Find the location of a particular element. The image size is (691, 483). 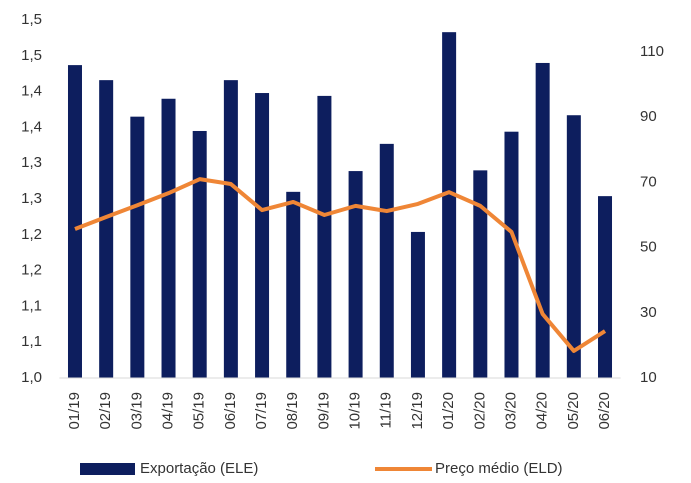

x-tick-label: 12/19 is located at coordinates (417, 411).